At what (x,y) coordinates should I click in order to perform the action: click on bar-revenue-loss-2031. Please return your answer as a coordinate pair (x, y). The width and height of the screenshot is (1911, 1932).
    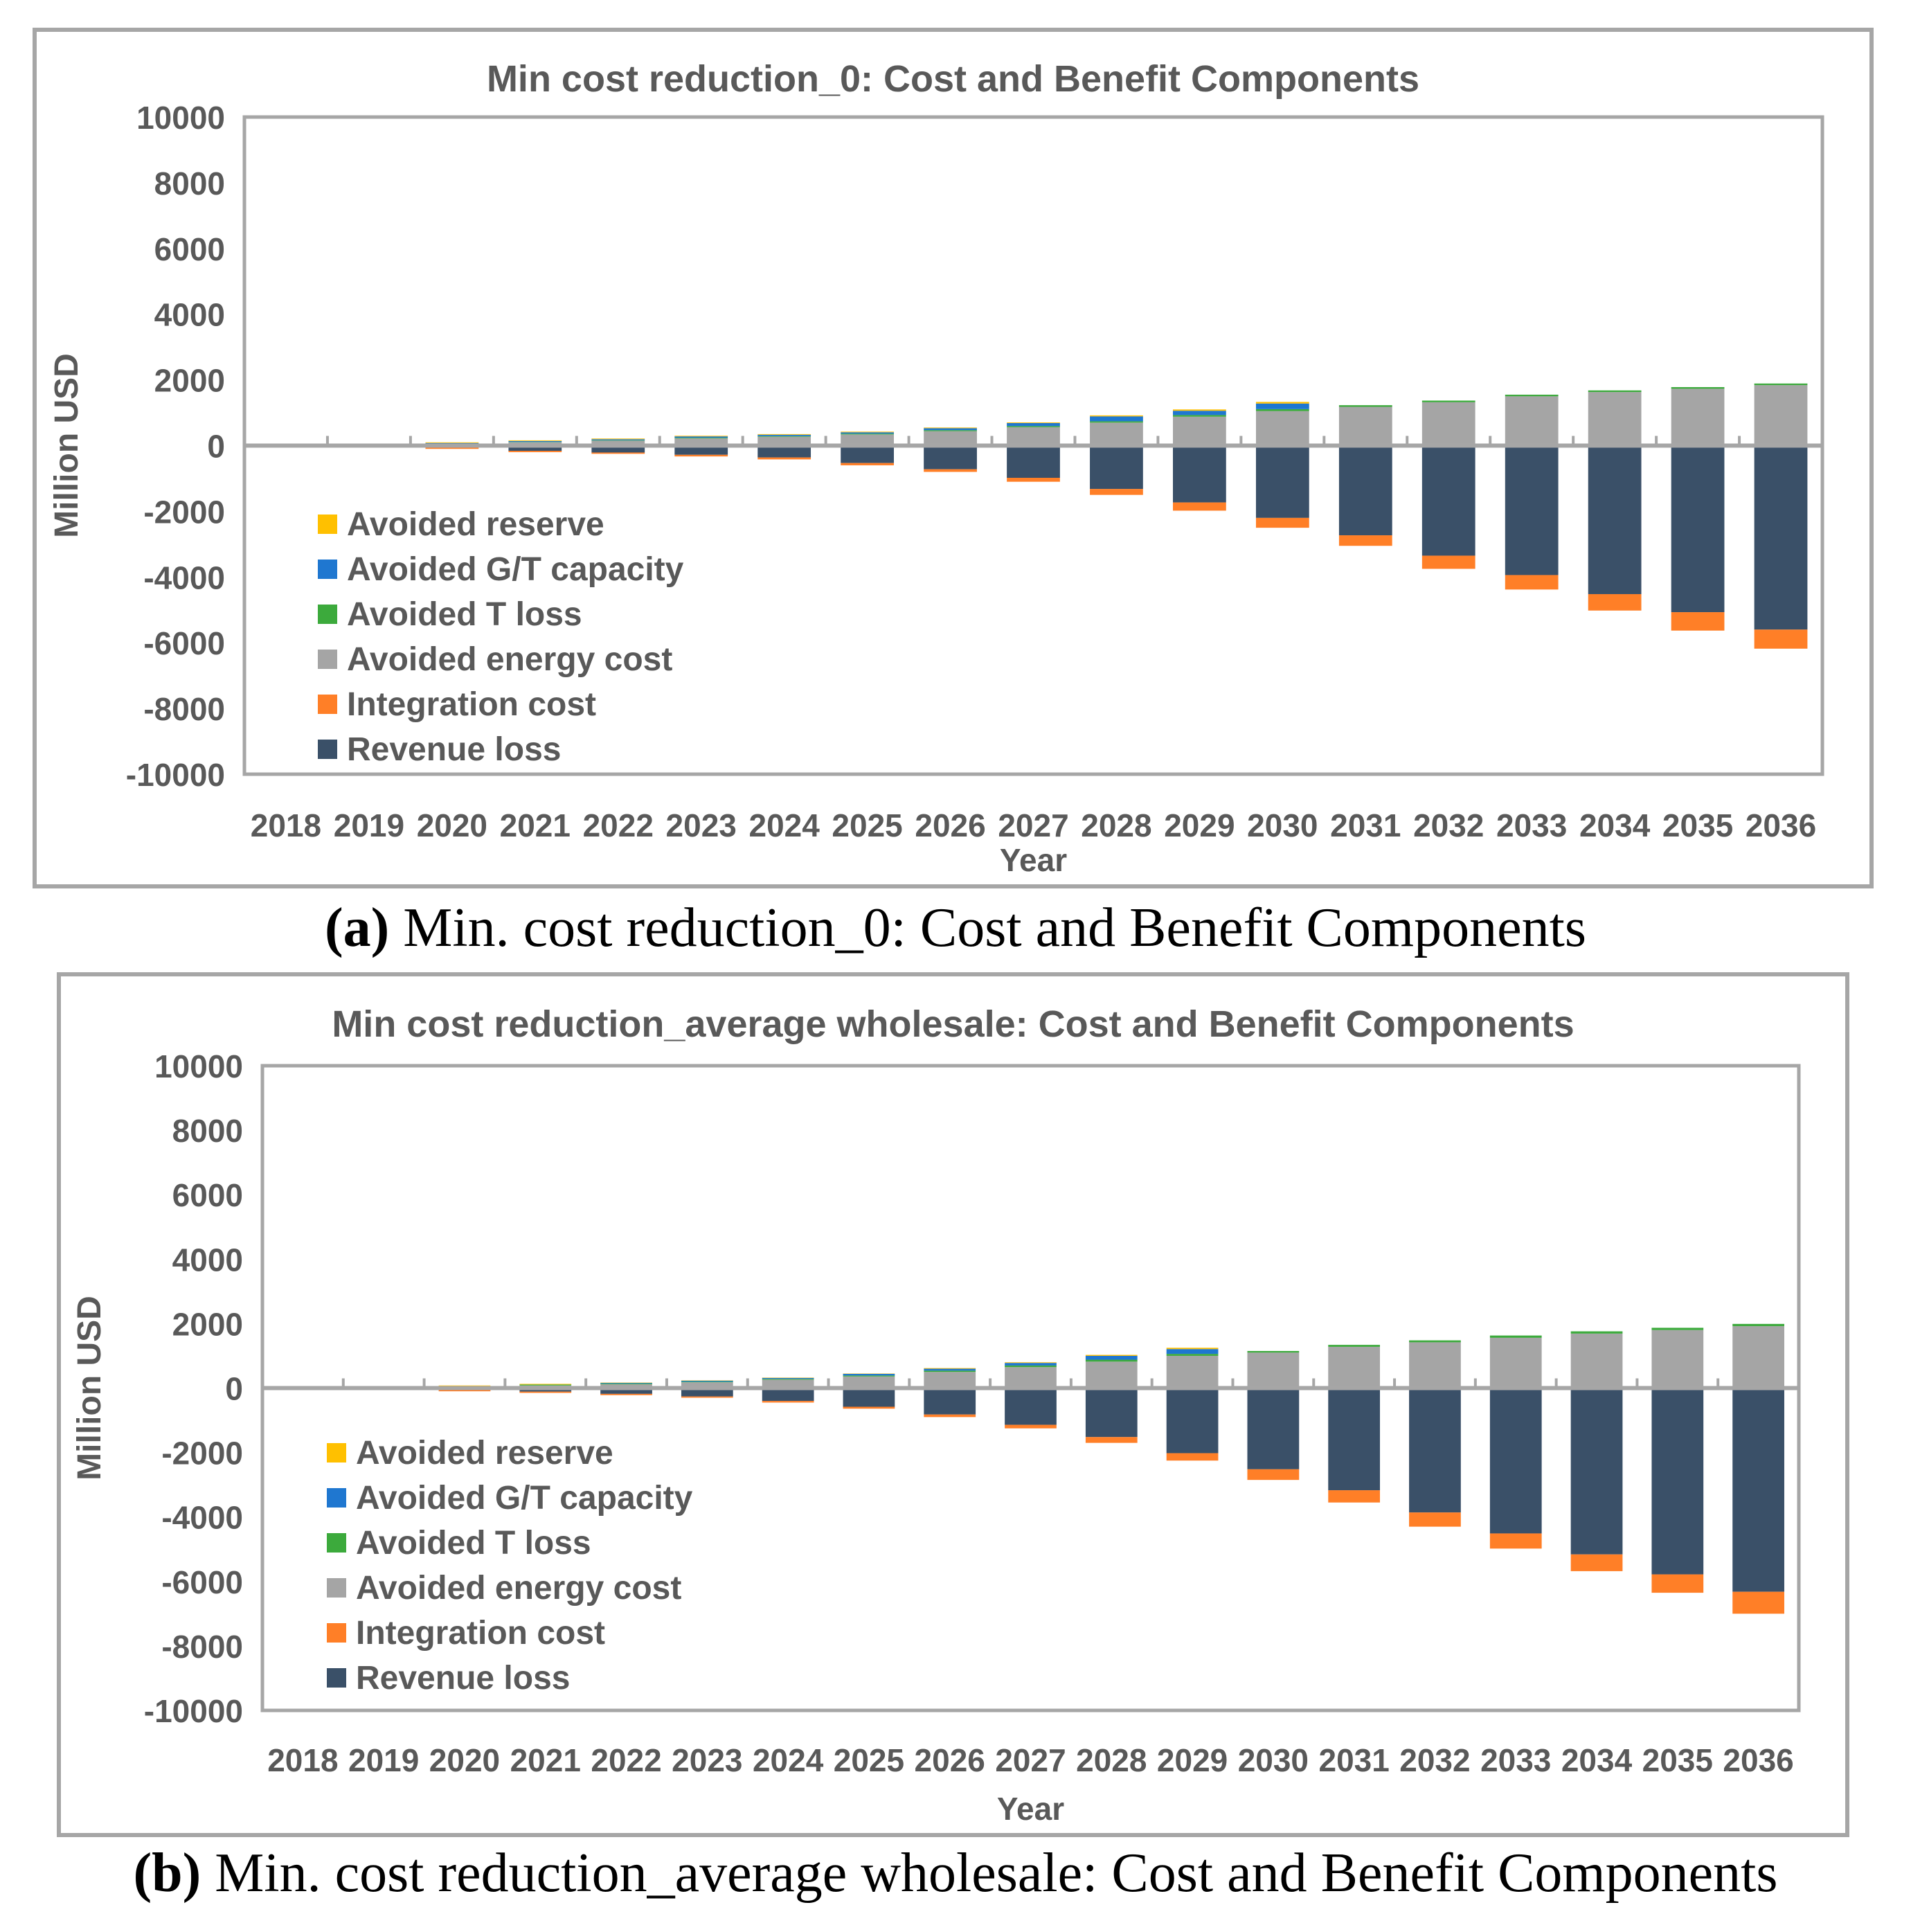
    Looking at the image, I should click on (1365, 491).